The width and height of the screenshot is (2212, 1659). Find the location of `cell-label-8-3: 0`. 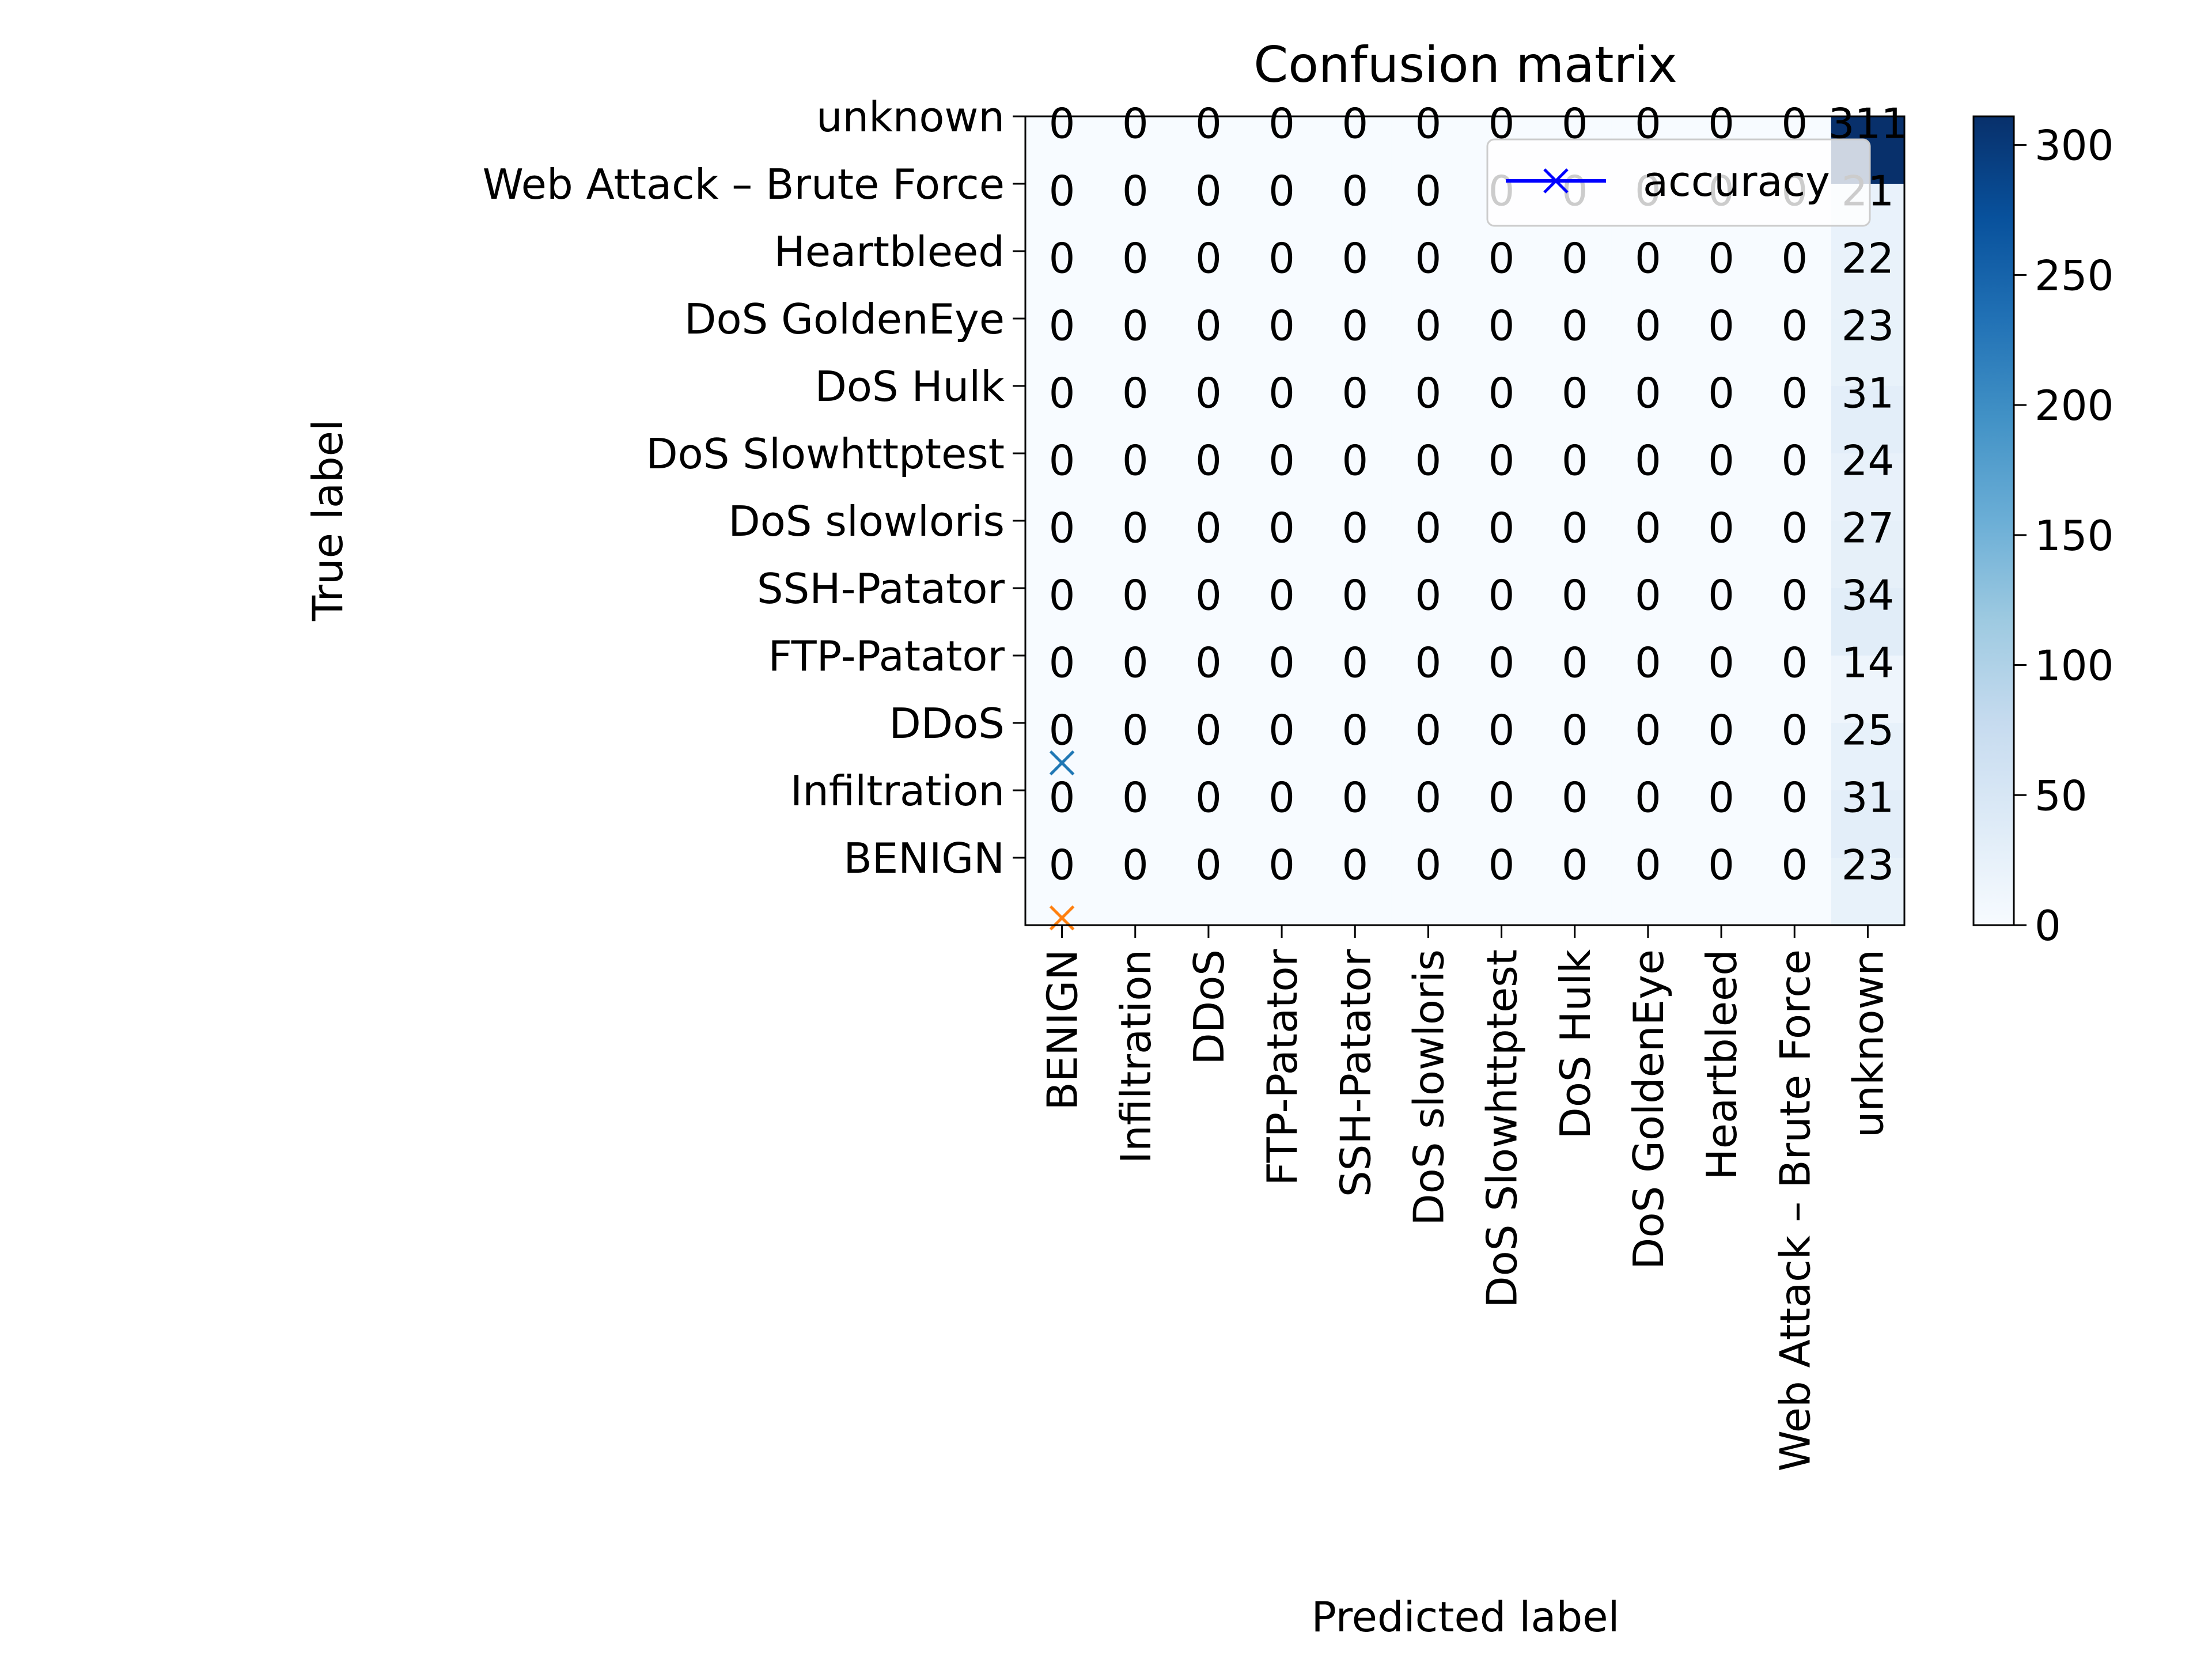

cell-label-8-3: 0 is located at coordinates (1281, 663).